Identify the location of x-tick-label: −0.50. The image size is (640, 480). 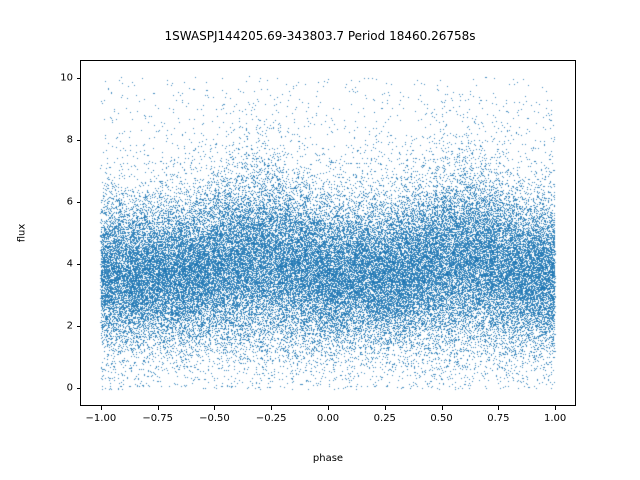
(214, 418).